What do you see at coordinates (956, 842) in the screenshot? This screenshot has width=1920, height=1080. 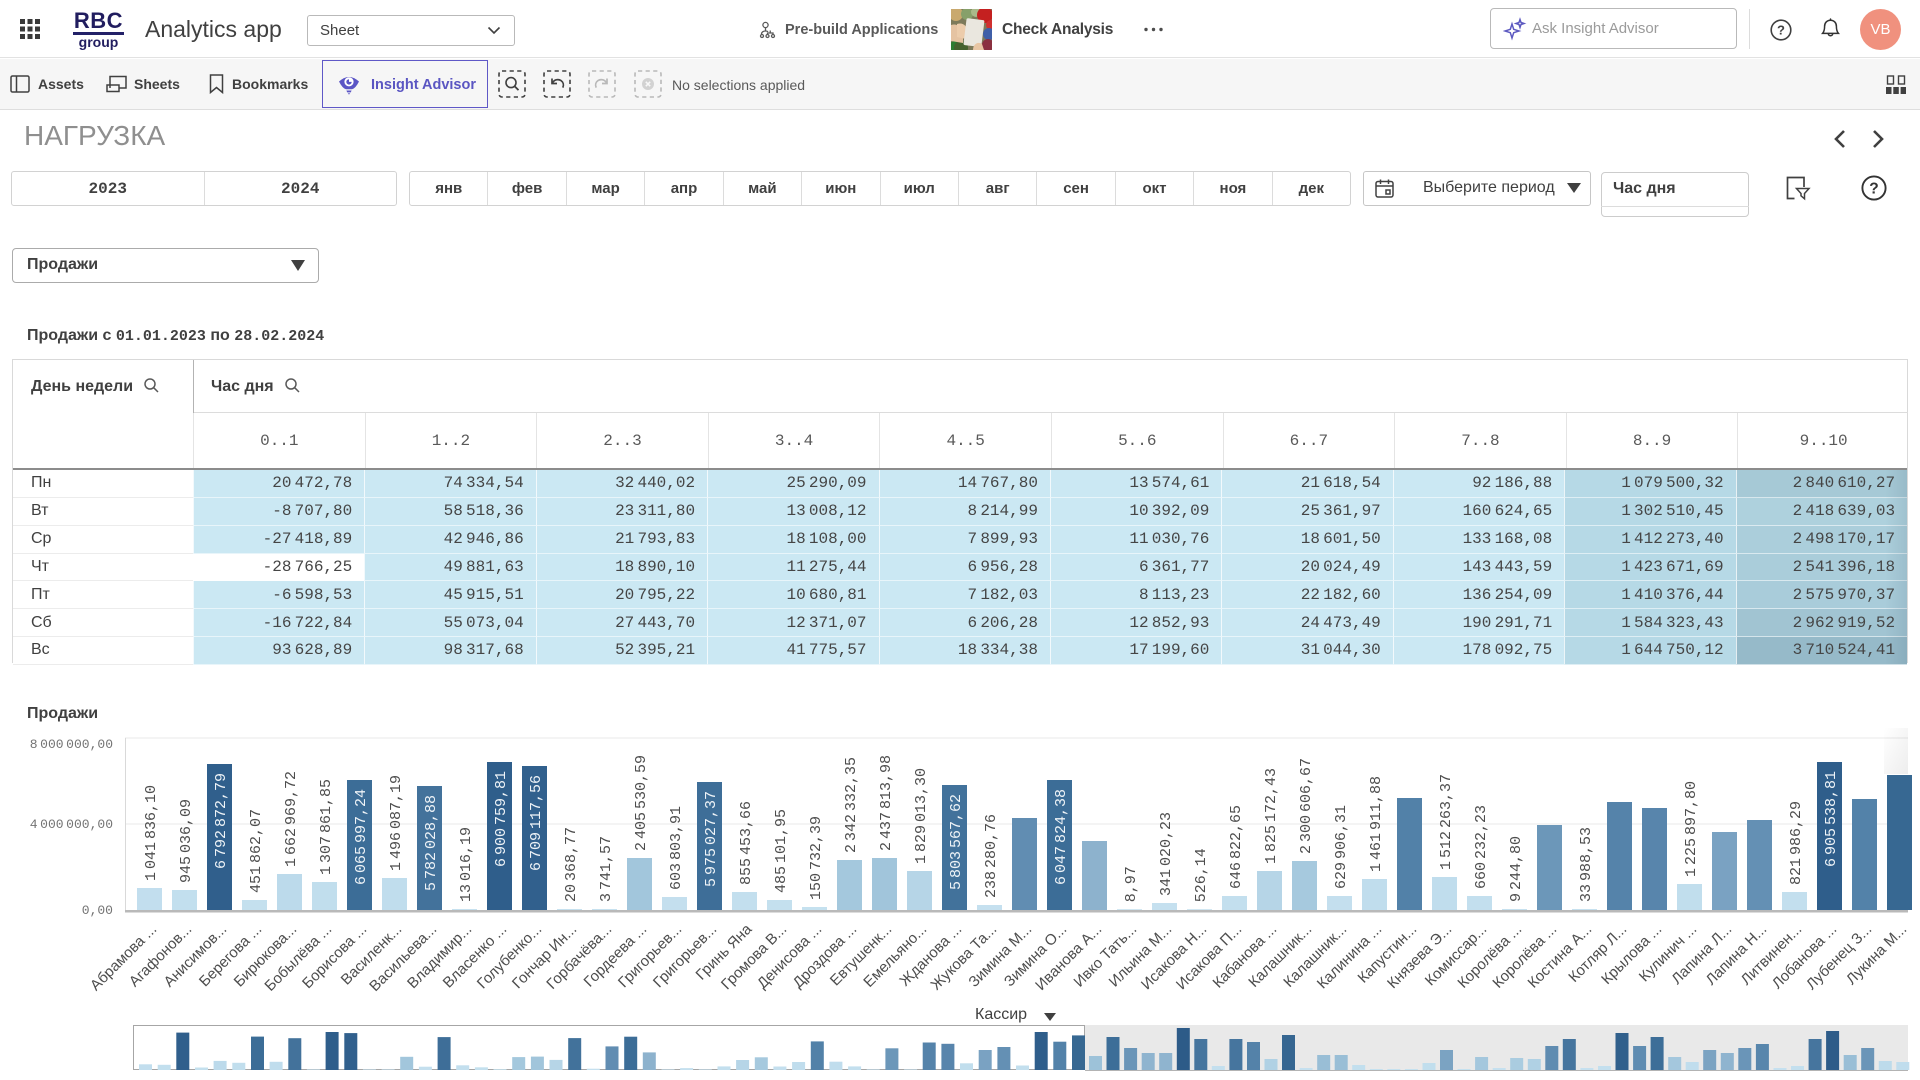 I see `svg-text: 5 803 567,62` at bounding box center [956, 842].